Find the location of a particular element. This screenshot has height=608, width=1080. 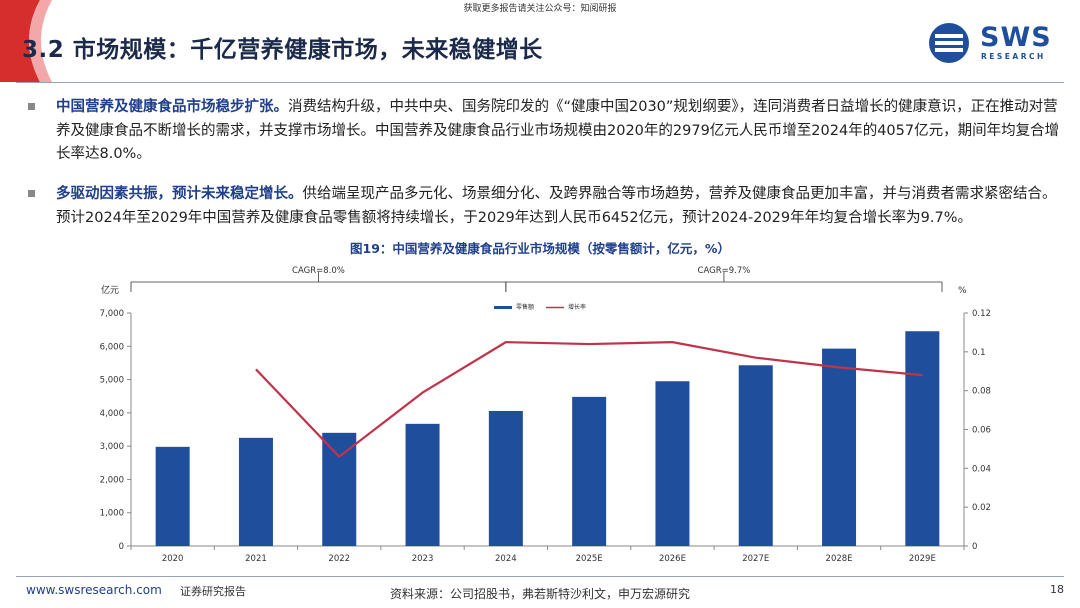

y-tick-right-label: 0.1 is located at coordinates (979, 353).